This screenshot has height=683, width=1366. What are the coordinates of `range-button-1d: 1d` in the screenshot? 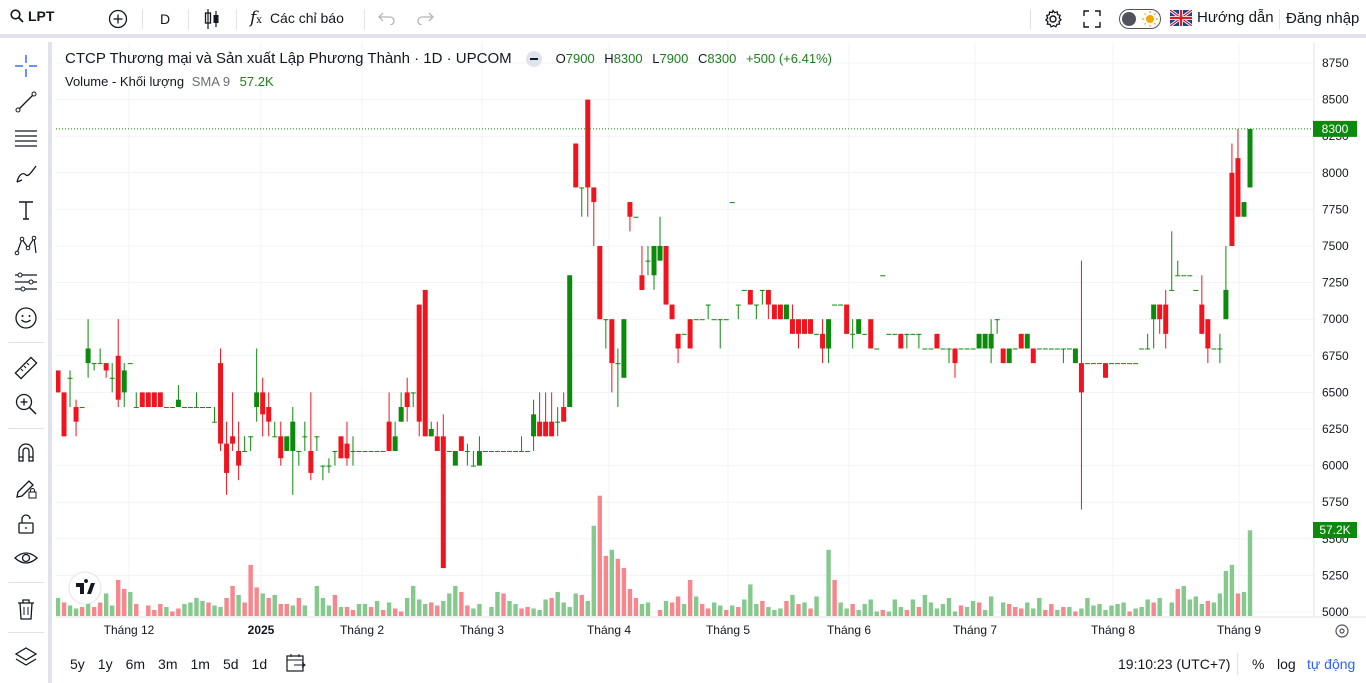 It's located at (259, 664).